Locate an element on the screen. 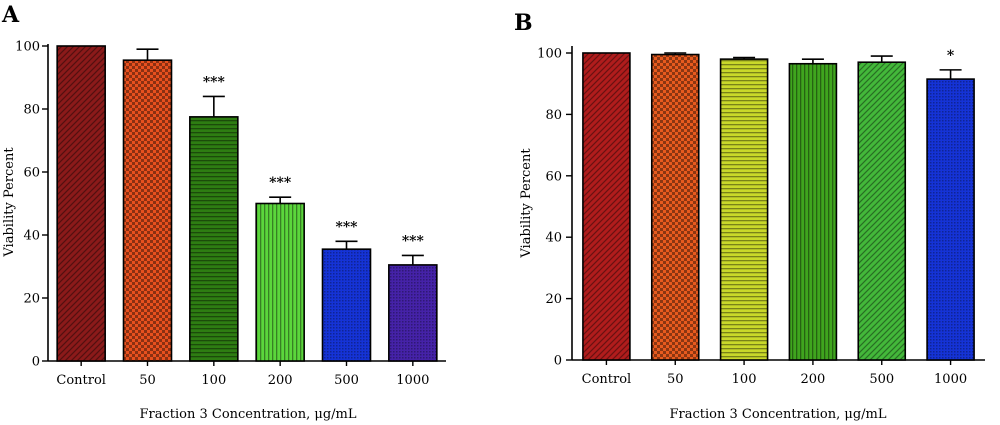  panel-b-y-tick-label: 0 is located at coordinates (558, 361).